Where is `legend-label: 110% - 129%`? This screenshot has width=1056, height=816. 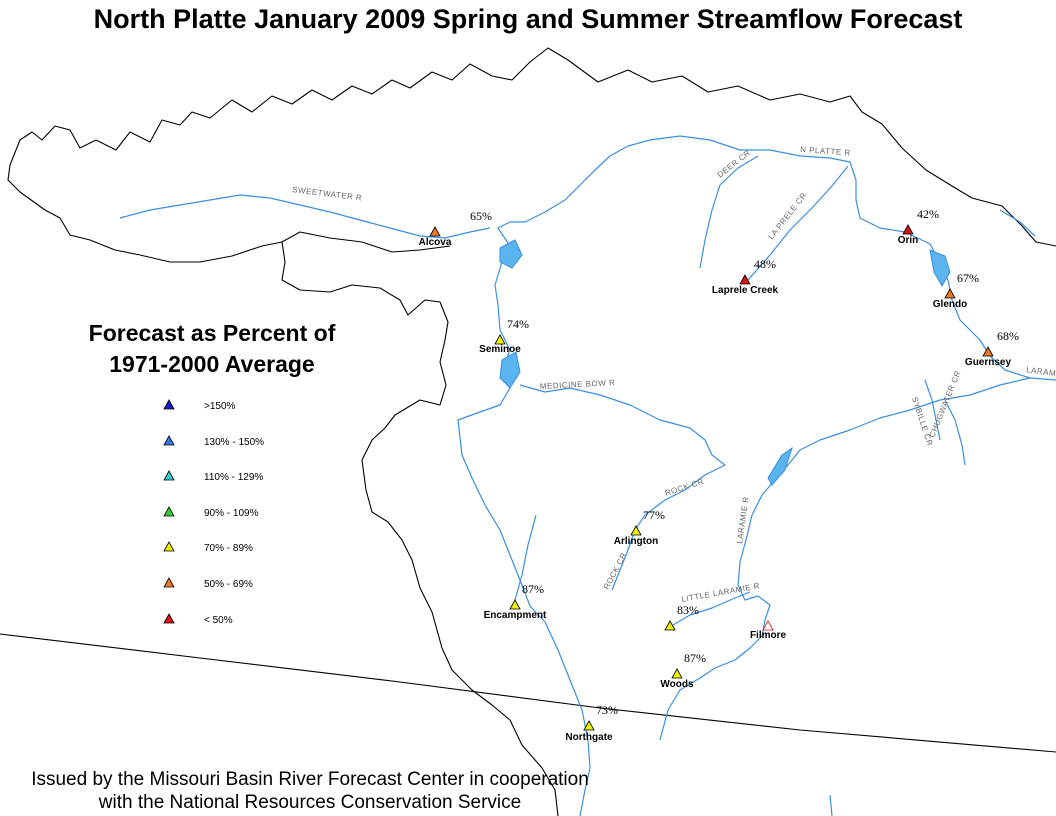
legend-label: 110% - 129% is located at coordinates (233, 477).